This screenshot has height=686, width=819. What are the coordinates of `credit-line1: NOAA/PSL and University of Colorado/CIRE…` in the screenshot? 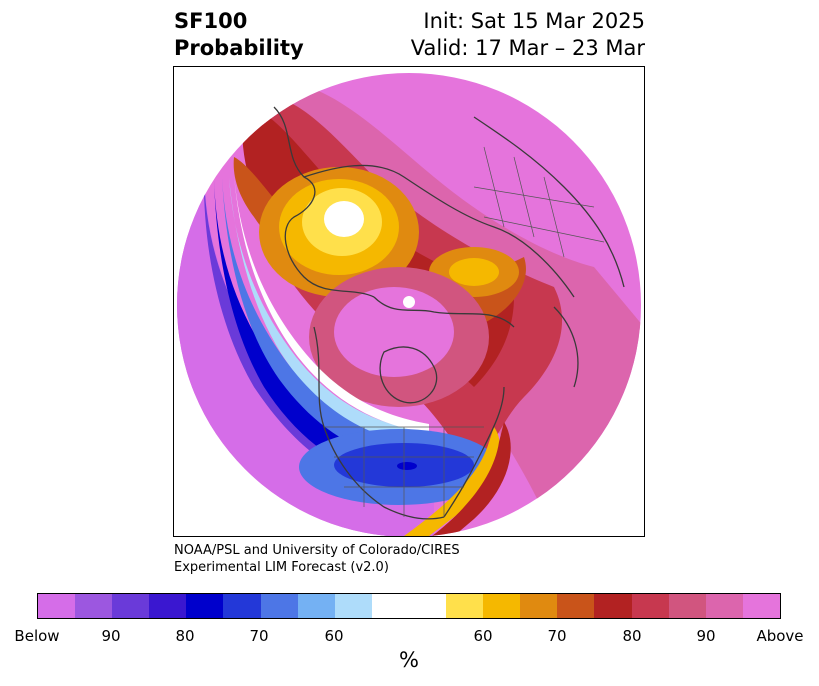 It's located at (317, 550).